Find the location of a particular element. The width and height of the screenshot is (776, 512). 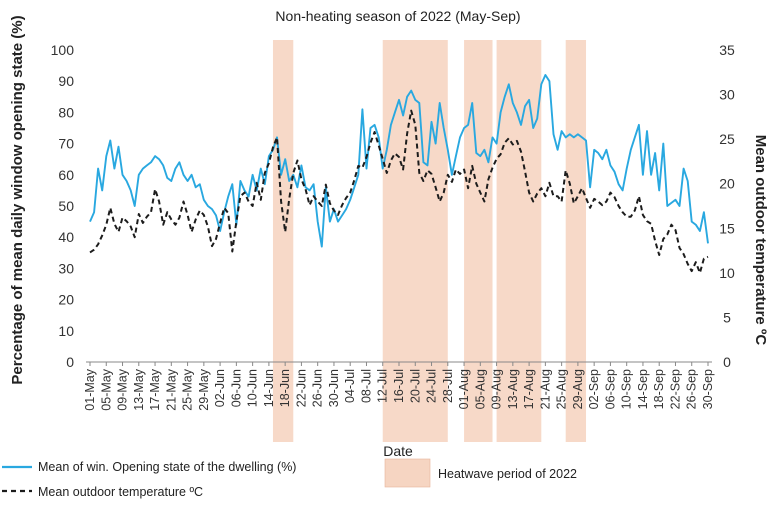

y-left-tick-label: 30 is located at coordinates (66, 268).